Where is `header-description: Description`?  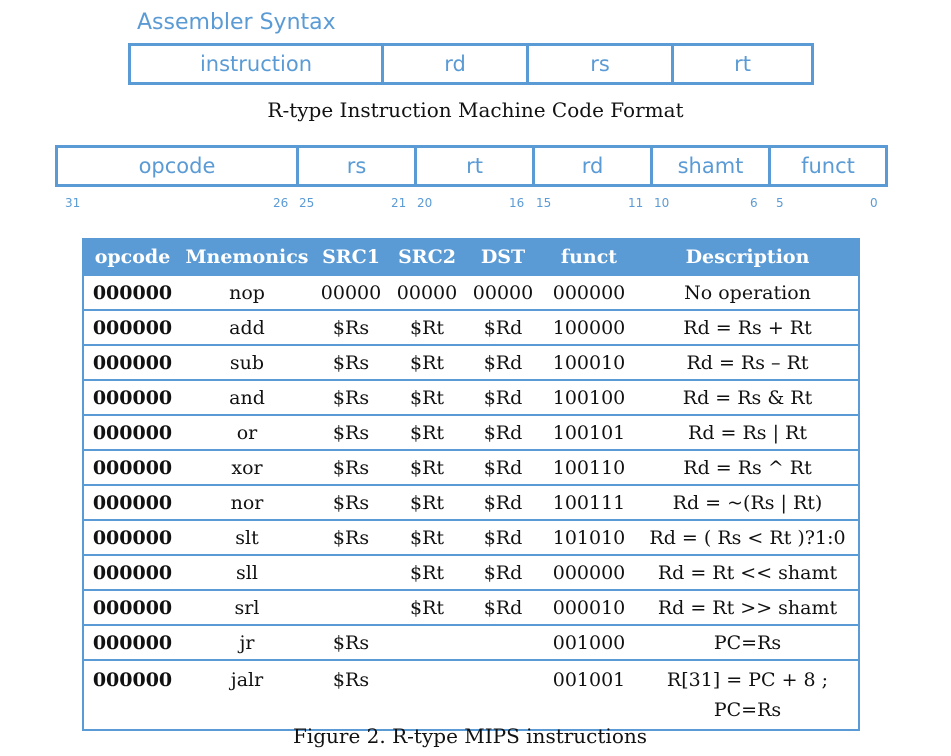 header-description: Description is located at coordinates (748, 257).